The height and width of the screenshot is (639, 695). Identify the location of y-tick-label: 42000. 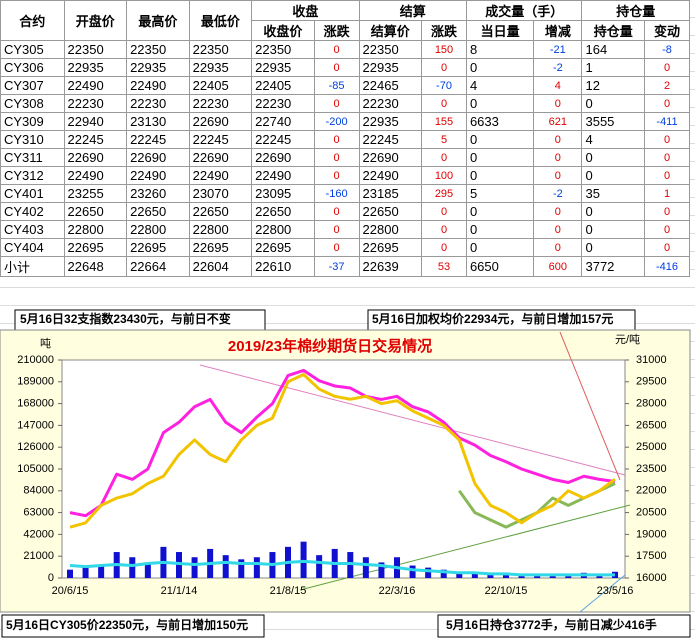
(38, 534).